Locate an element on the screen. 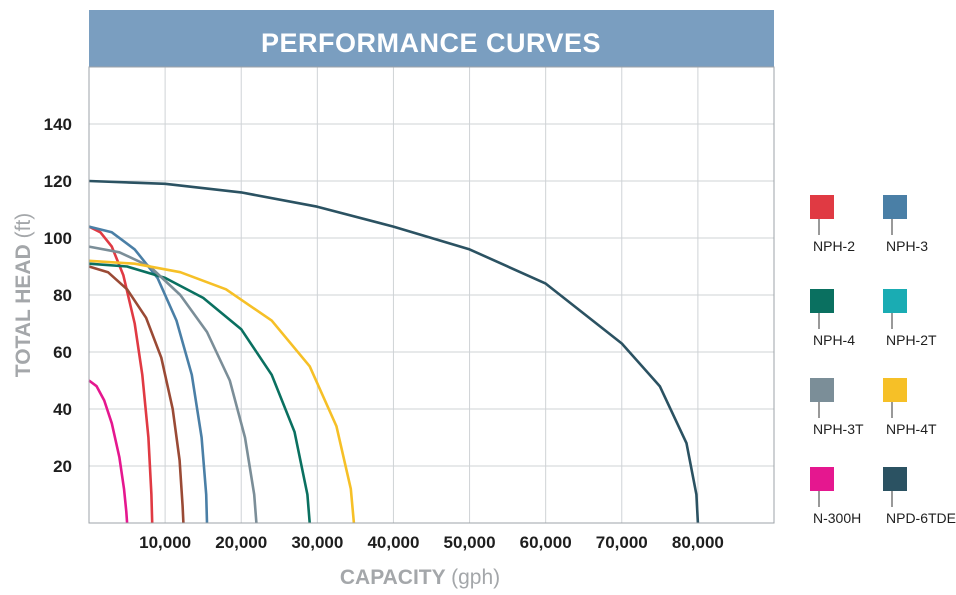 This screenshot has width=956, height=595. curve-unlabeled is located at coordinates (136, 394).